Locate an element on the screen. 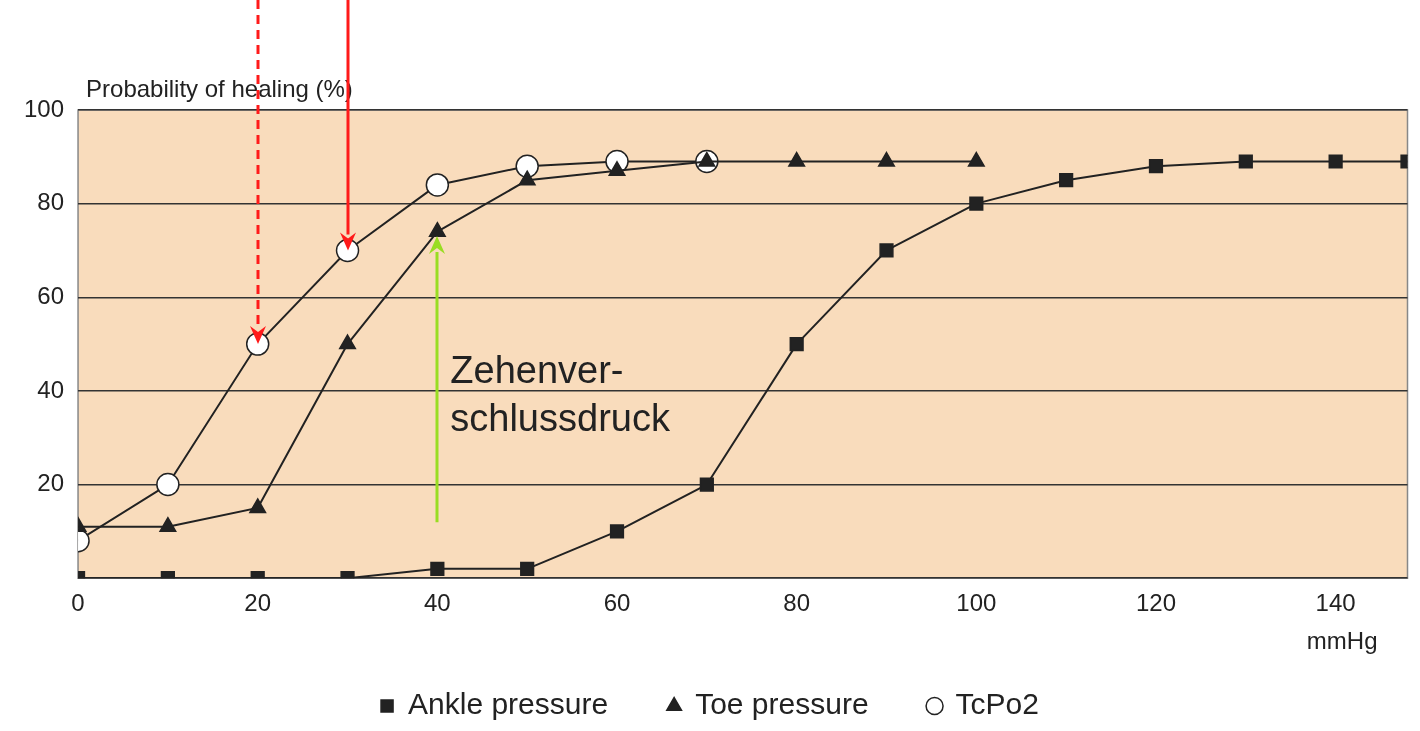 This screenshot has height=731, width=1420. x-tick-label: 0 is located at coordinates (78, 603).